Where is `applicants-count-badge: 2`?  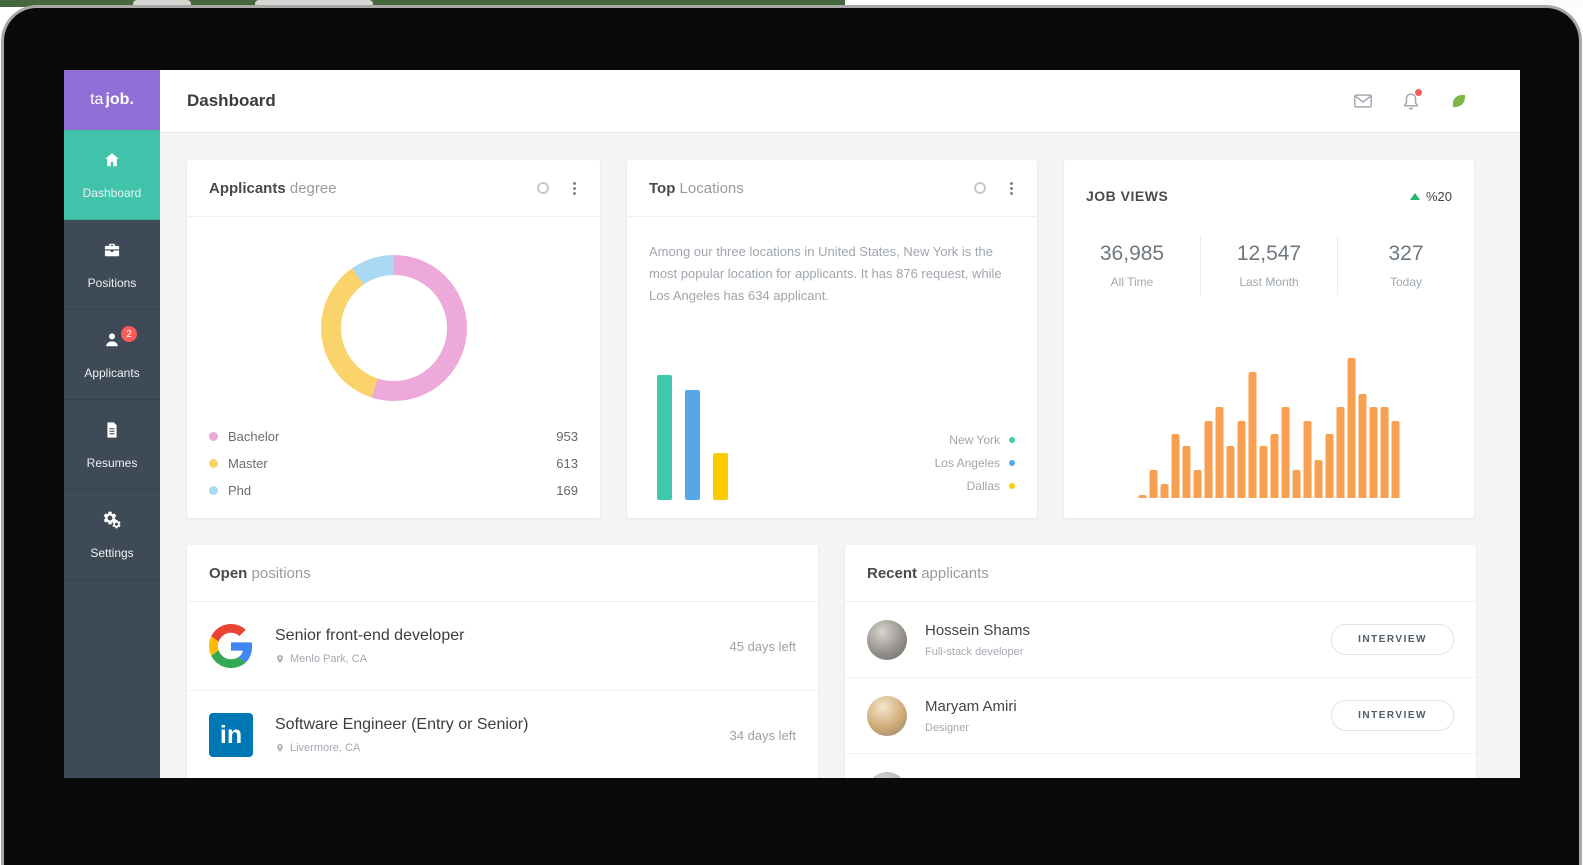 applicants-count-badge: 2 is located at coordinates (129, 334).